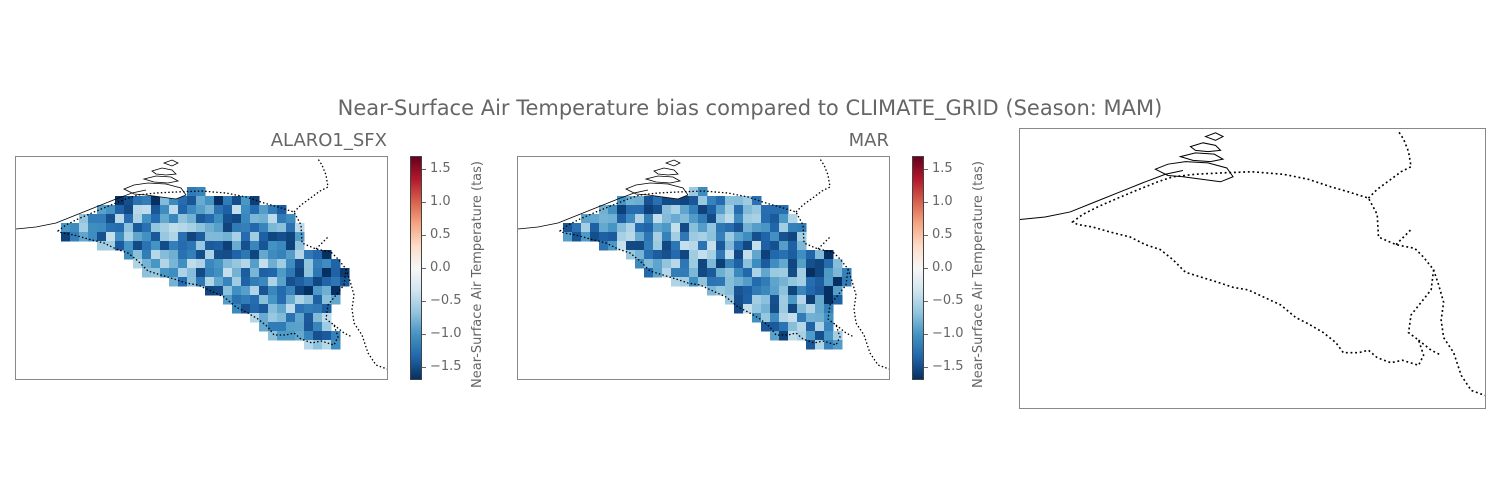  What do you see at coordinates (703, 264) in the screenshot?
I see `map-canvas-mar` at bounding box center [703, 264].